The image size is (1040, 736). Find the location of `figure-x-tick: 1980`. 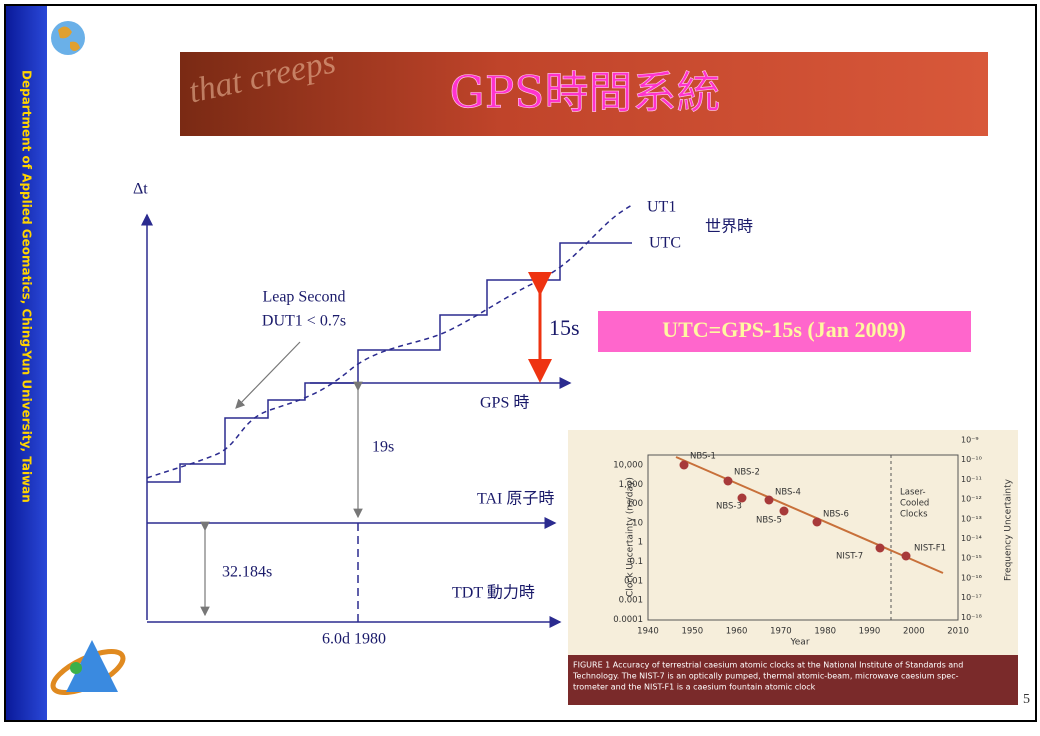

figure-x-tick: 1980 is located at coordinates (825, 632).